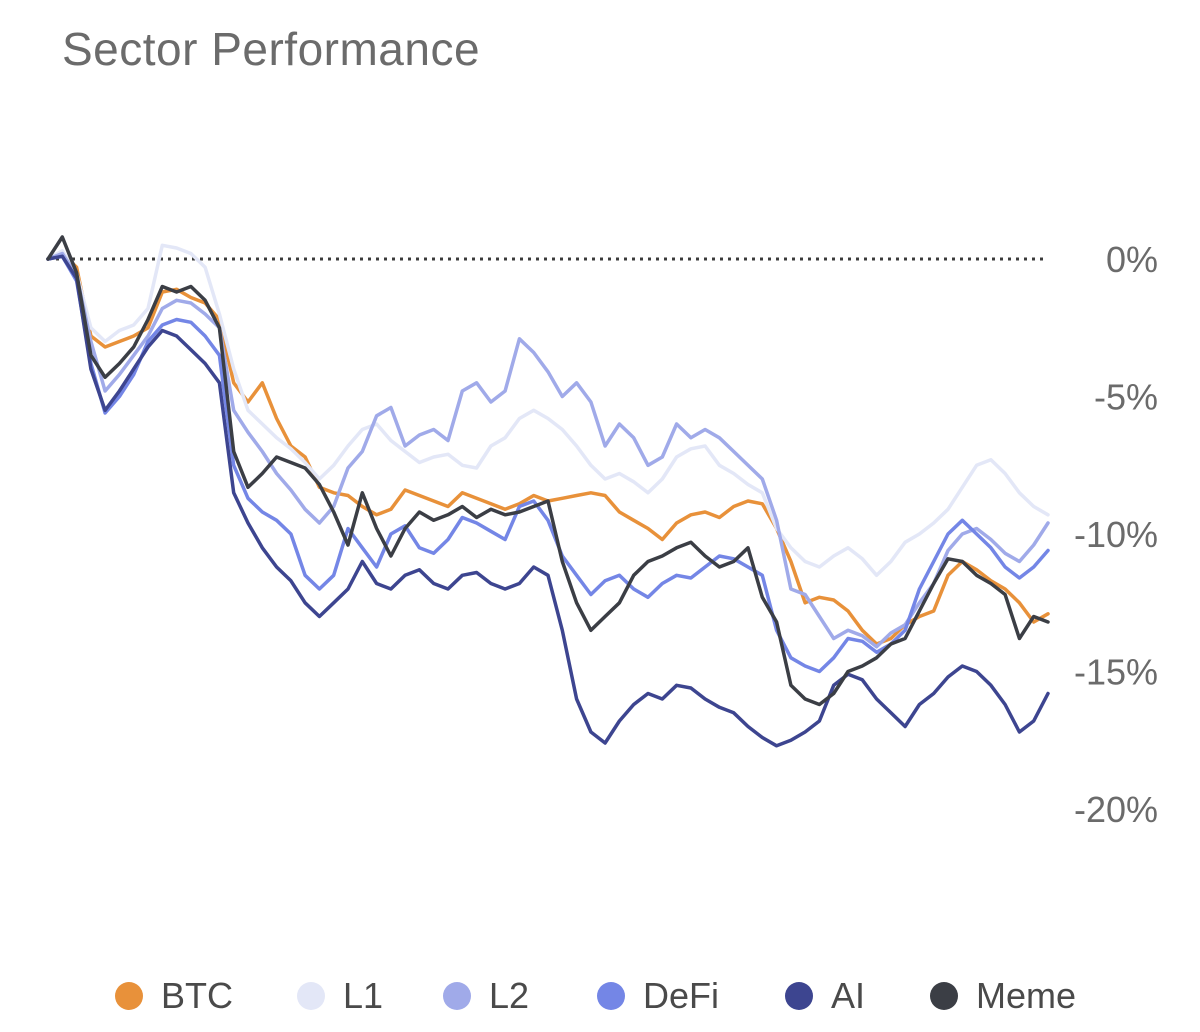 This screenshot has height=1032, width=1200. I want to click on y-tick-label: -15%, so click(1116, 672).